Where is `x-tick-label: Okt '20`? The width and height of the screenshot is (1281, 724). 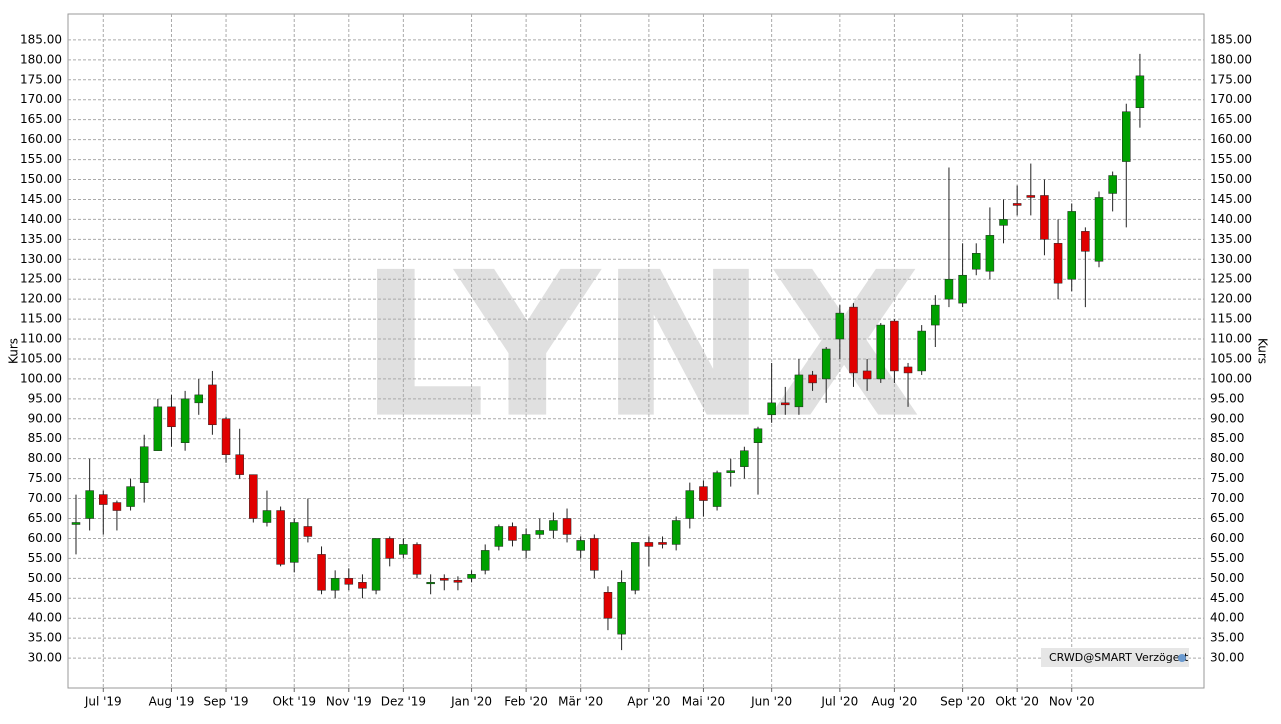 x-tick-label: Okt '20 is located at coordinates (1016, 702).